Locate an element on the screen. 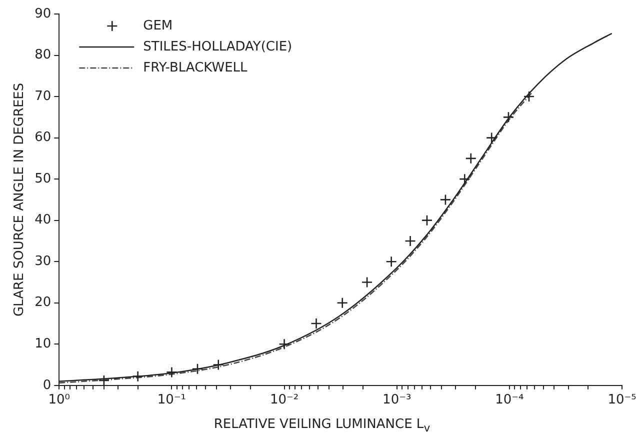 This screenshot has width=644, height=441. x-tick-label: 10⁰ is located at coordinates (59, 400).